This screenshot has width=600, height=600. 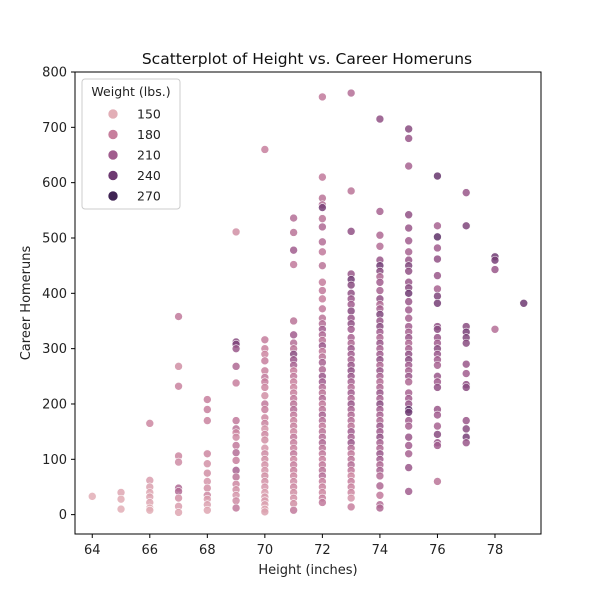 What do you see at coordinates (149, 196) in the screenshot?
I see `legend-label: 270` at bounding box center [149, 196].